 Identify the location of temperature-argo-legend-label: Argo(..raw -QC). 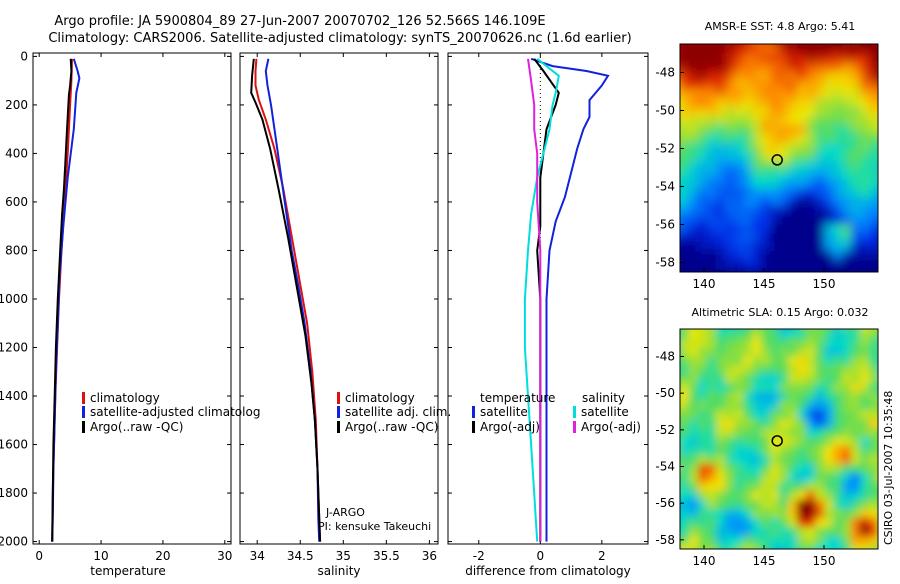
(136, 427).